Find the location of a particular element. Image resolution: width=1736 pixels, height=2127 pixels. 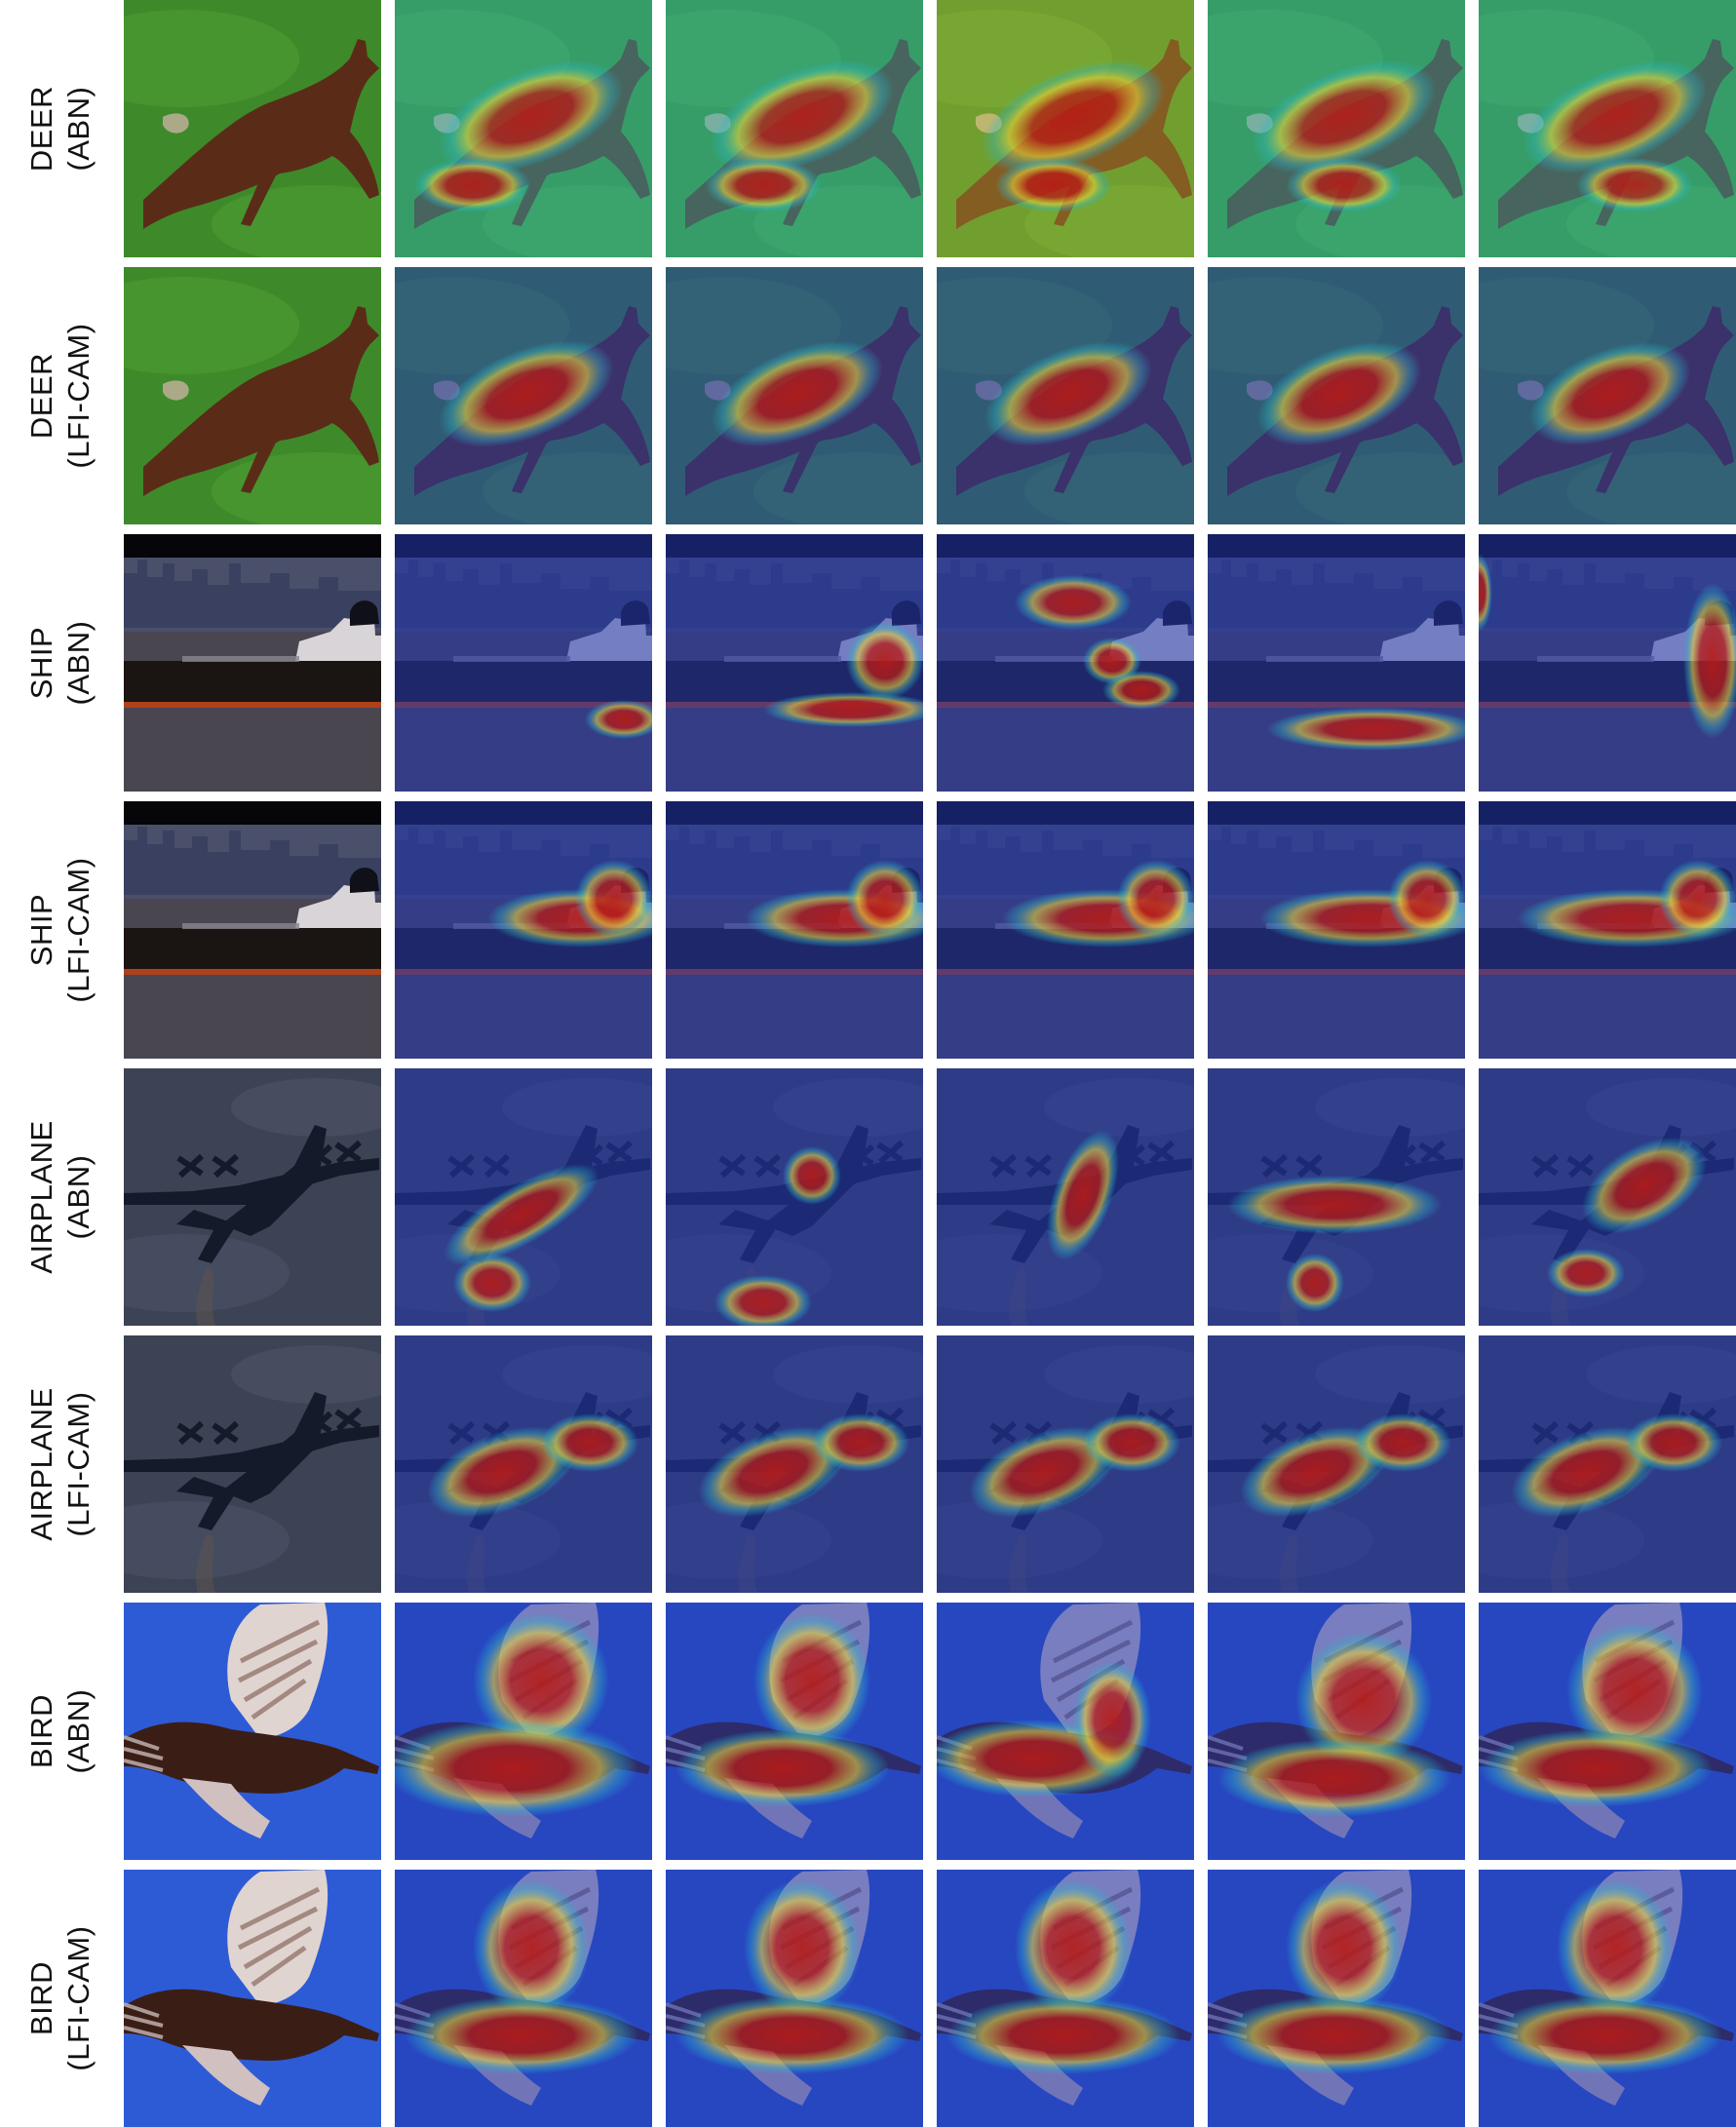

bird-original-image is located at coordinates (252, 1998).